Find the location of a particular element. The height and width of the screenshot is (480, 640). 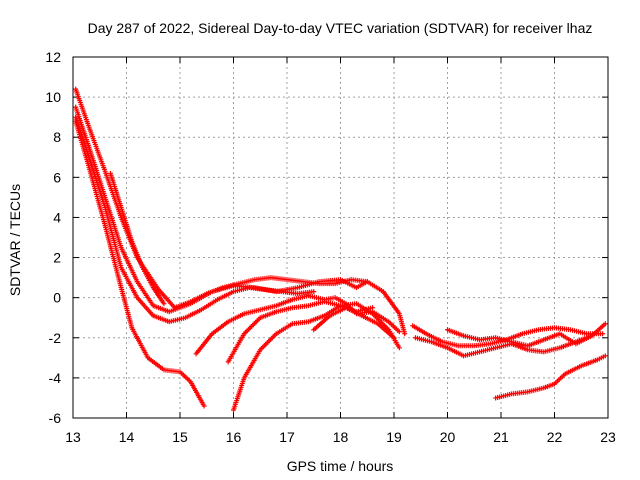

x-tick-label: 22 is located at coordinates (555, 437).